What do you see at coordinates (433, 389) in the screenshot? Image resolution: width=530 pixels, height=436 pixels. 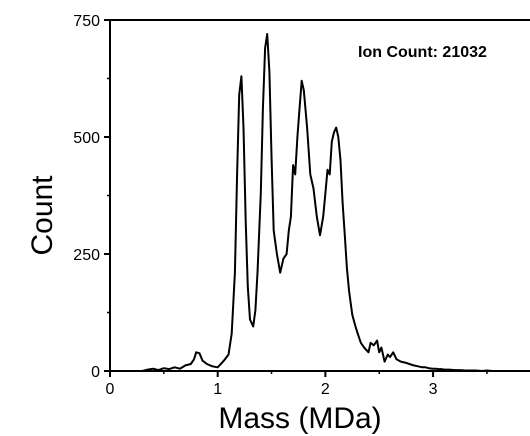 I see `x-tick-label: 3` at bounding box center [433, 389].